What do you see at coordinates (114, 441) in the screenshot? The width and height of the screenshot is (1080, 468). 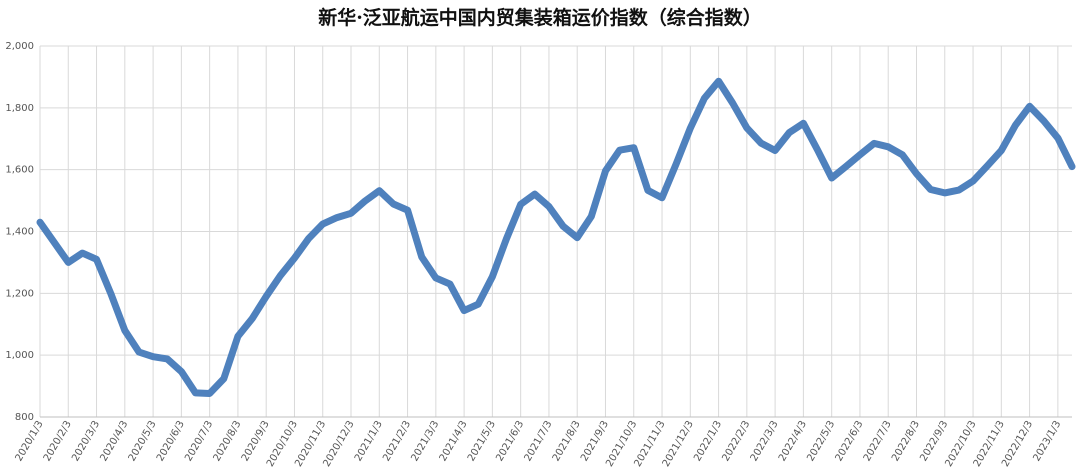 I see `x-tick-label: 2020/4/3` at bounding box center [114, 441].